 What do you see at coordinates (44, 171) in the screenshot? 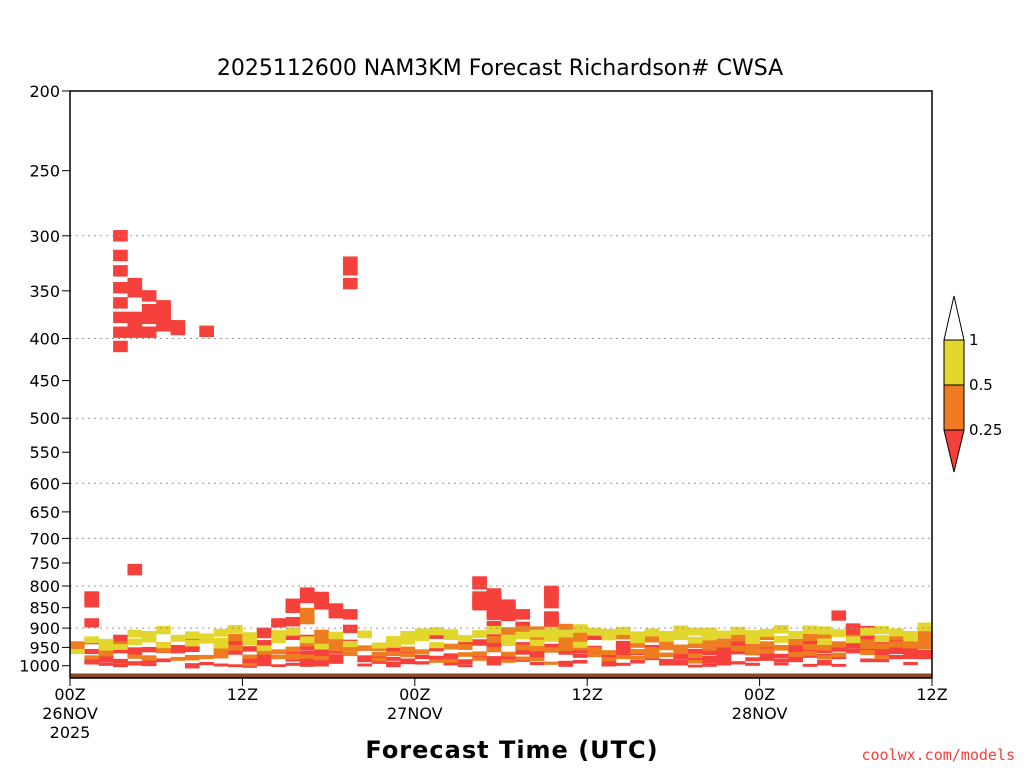
I see `y-tick-label: 250` at bounding box center [44, 171].